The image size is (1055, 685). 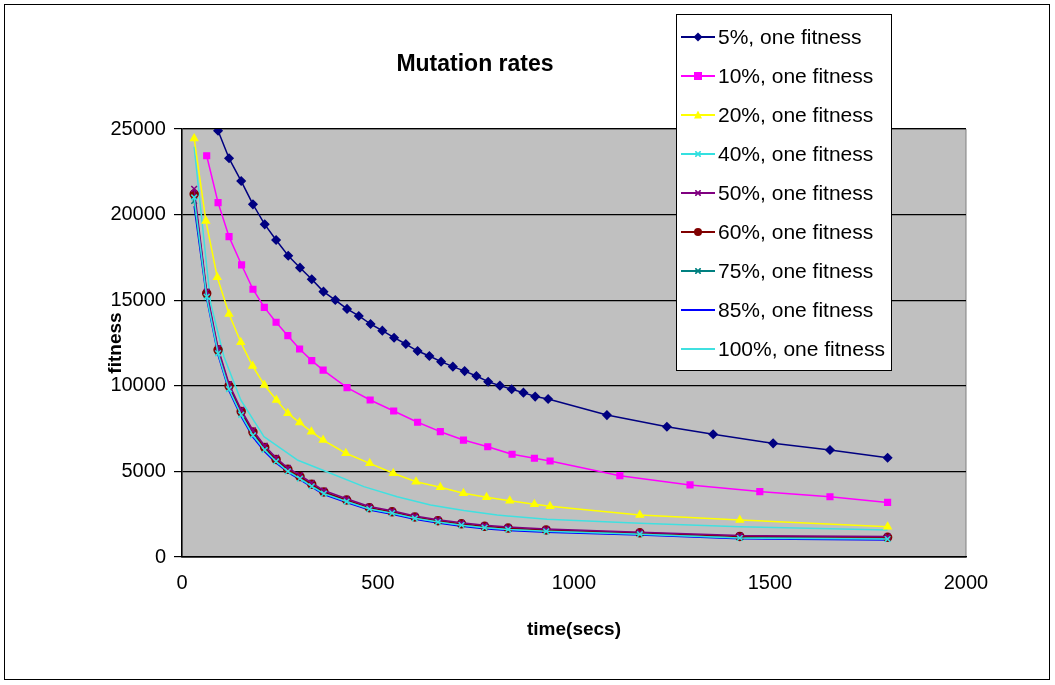 What do you see at coordinates (138, 127) in the screenshot?
I see `y-tick-label: 25000` at bounding box center [138, 127].